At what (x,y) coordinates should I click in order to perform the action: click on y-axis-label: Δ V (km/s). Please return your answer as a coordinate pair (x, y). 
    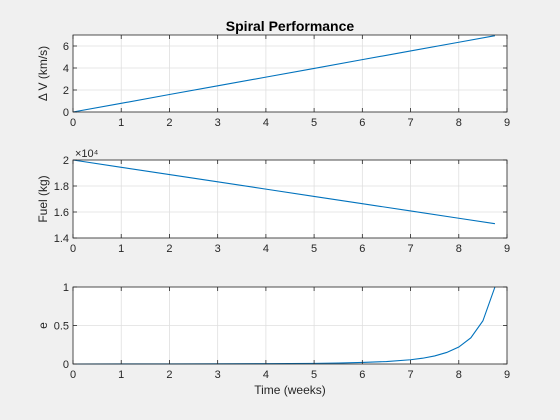
    Looking at the image, I should click on (43, 73).